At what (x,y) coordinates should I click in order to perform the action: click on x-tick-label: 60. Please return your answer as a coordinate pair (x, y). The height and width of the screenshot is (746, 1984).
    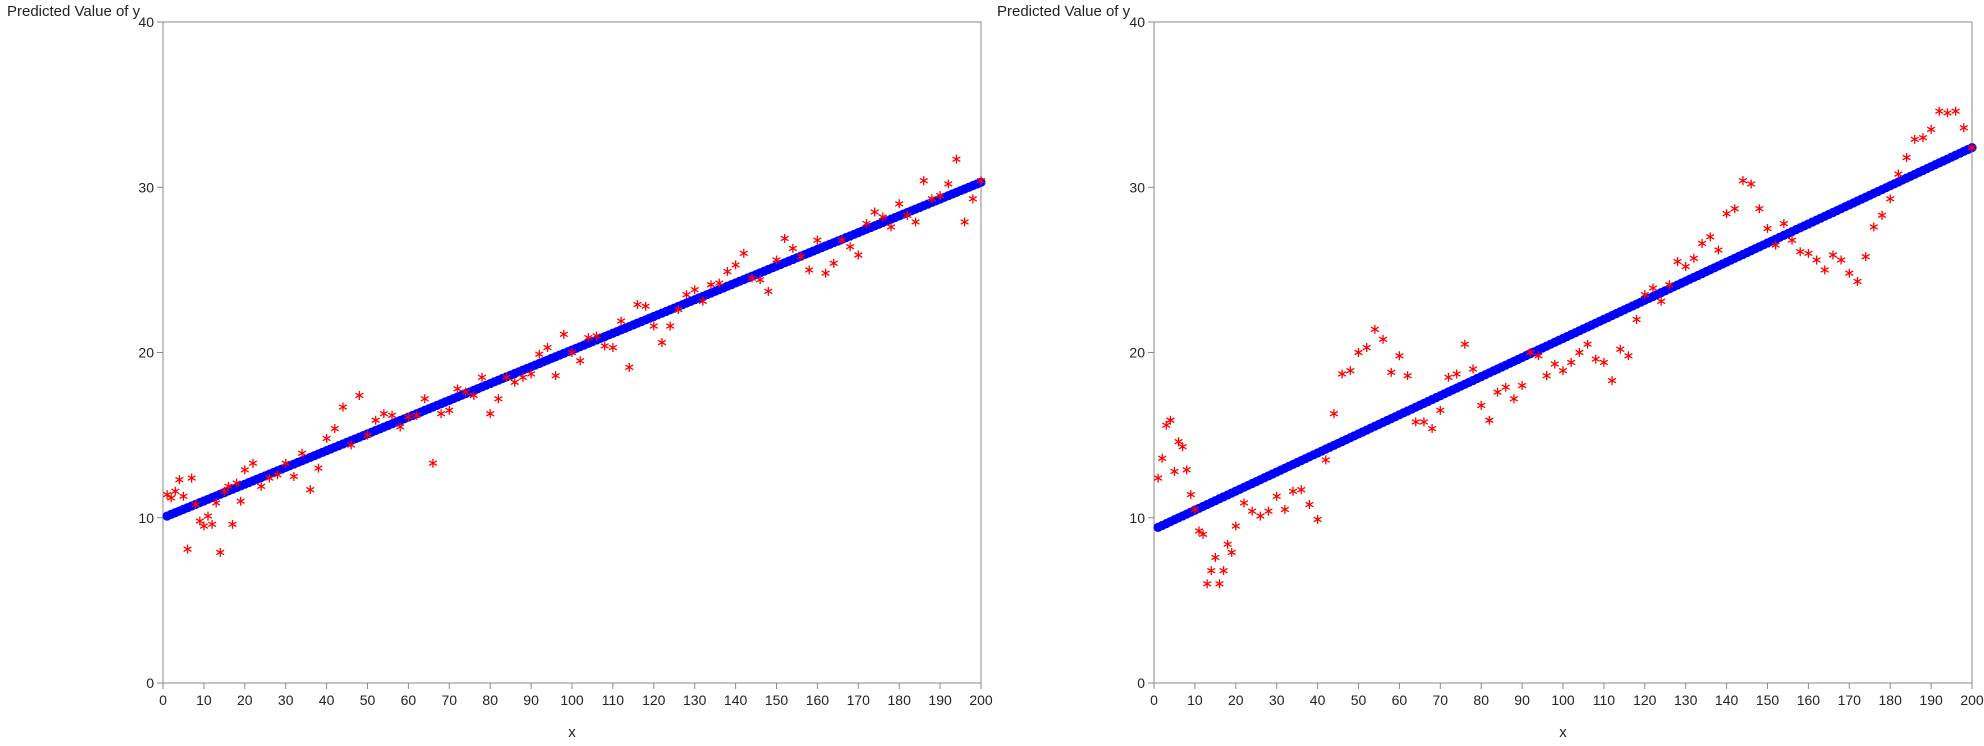
    Looking at the image, I should click on (1400, 700).